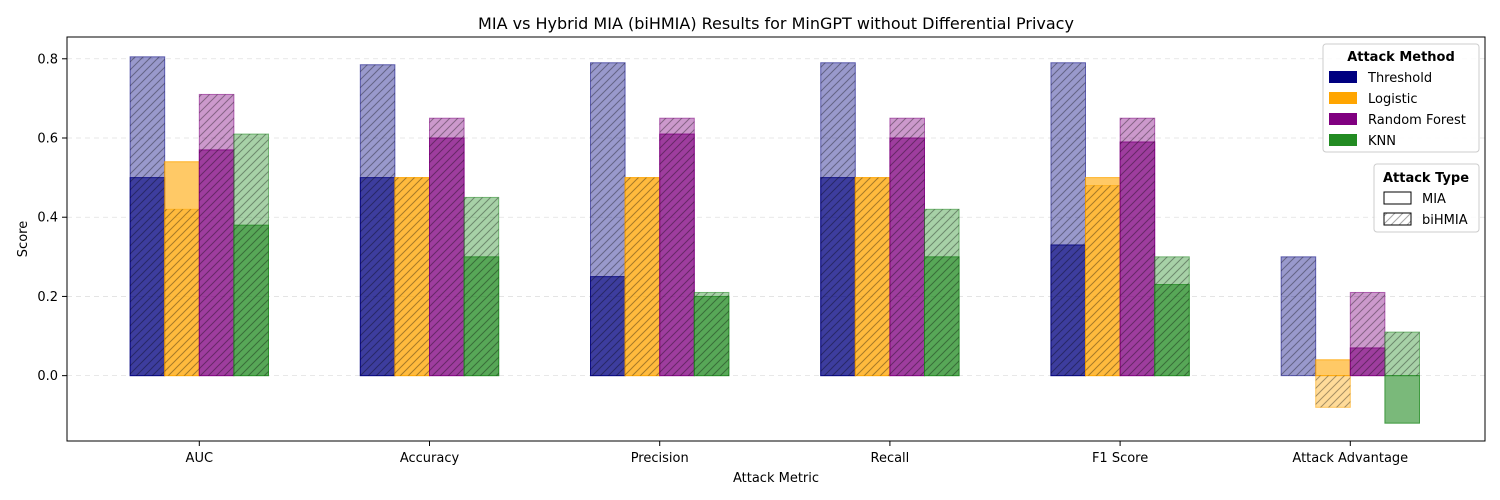 The image size is (1500, 500). What do you see at coordinates (23, 239) in the screenshot?
I see `y-axis-title: Score` at bounding box center [23, 239].